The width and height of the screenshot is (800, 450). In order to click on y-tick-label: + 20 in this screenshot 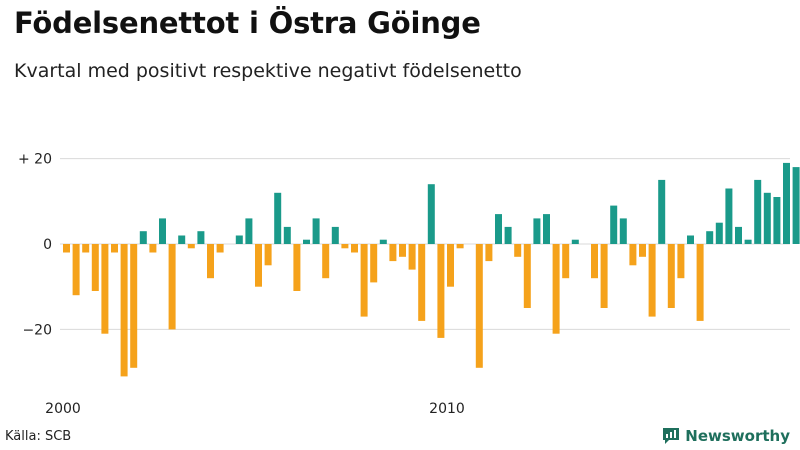, I will do `click(35, 160)`.